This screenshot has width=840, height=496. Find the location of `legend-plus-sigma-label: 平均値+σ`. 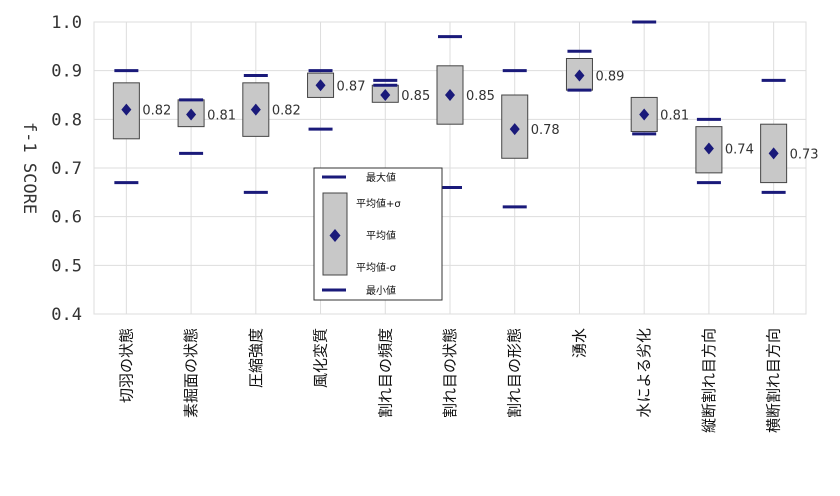

legend-plus-sigma-label: 平均値+σ is located at coordinates (378, 203).